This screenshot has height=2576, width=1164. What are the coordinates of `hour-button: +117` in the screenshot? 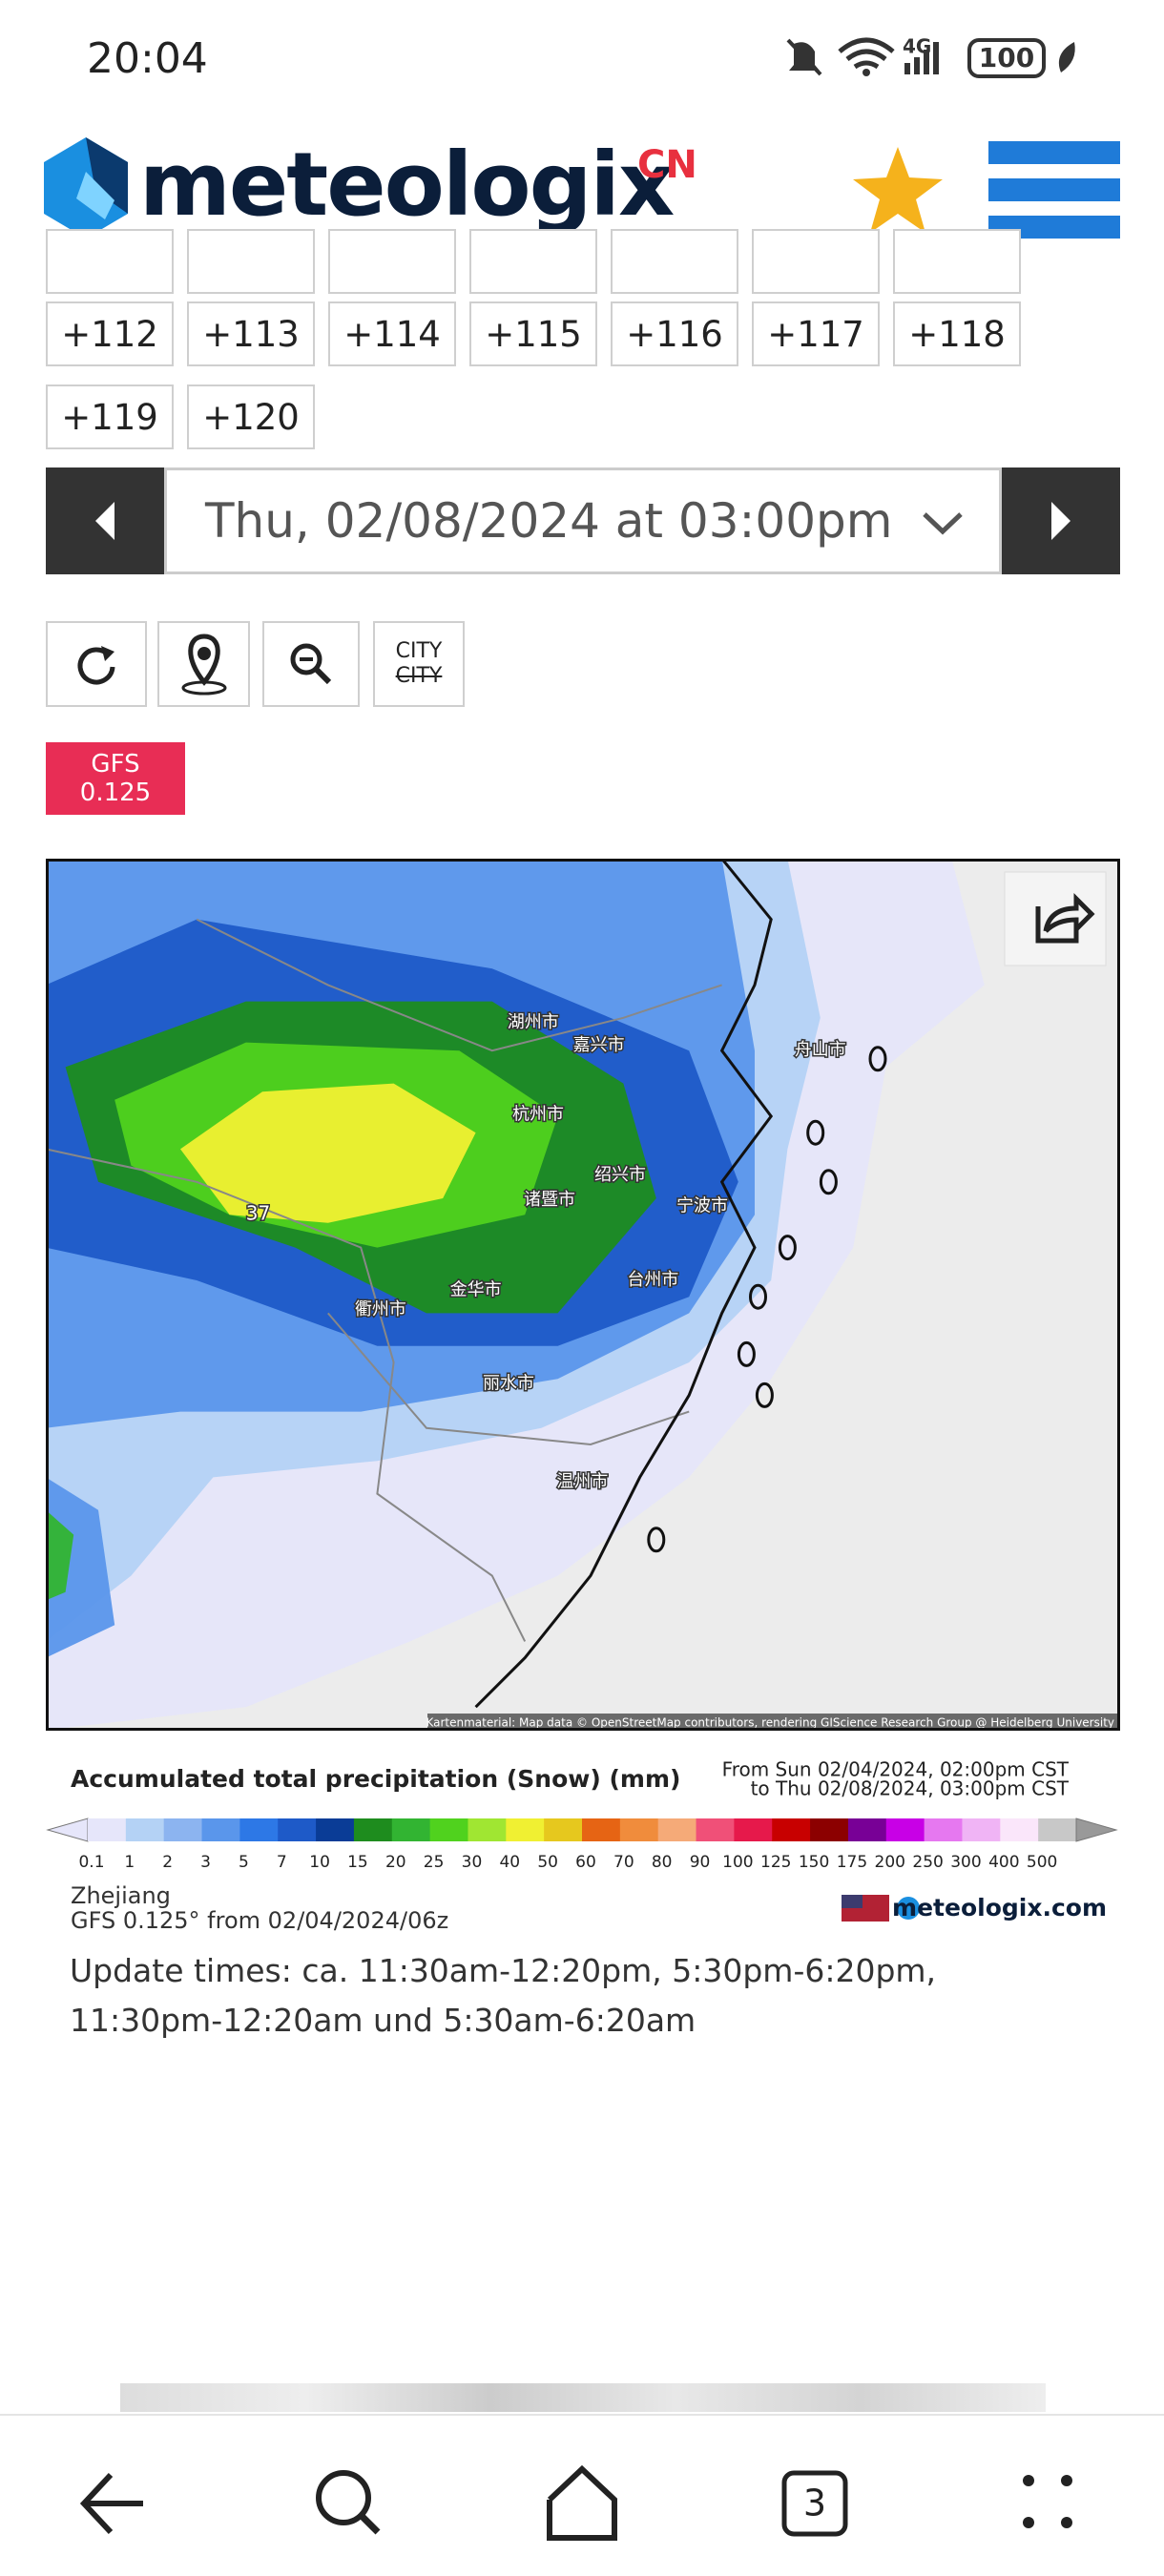 It's located at (816, 333).